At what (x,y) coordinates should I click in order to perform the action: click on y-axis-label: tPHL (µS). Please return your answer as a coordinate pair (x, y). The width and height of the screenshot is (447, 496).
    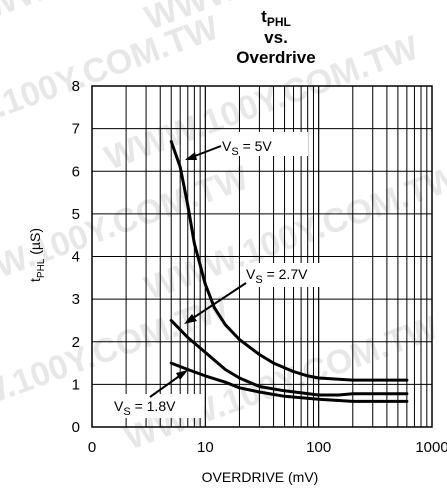
    Looking at the image, I should click on (37, 255).